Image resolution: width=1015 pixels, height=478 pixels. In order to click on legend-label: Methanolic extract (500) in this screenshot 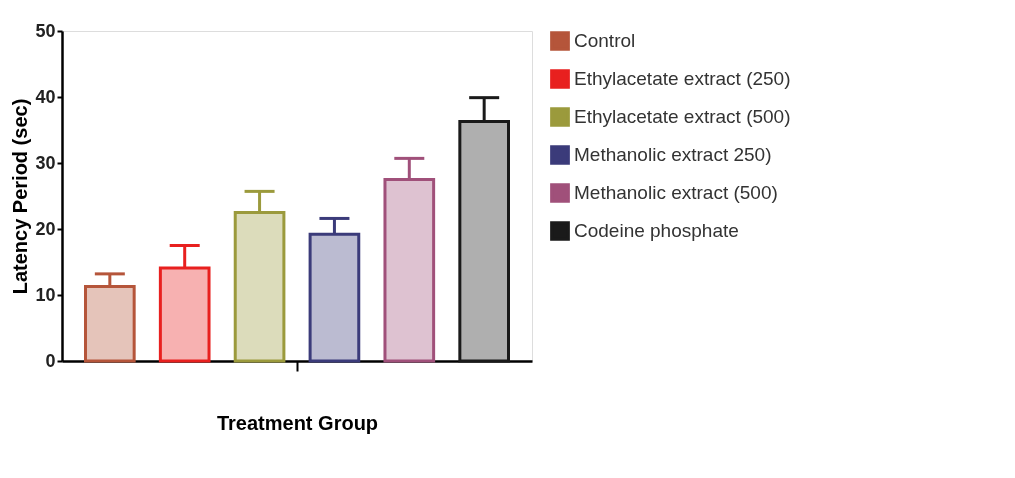, I will do `click(676, 192)`.